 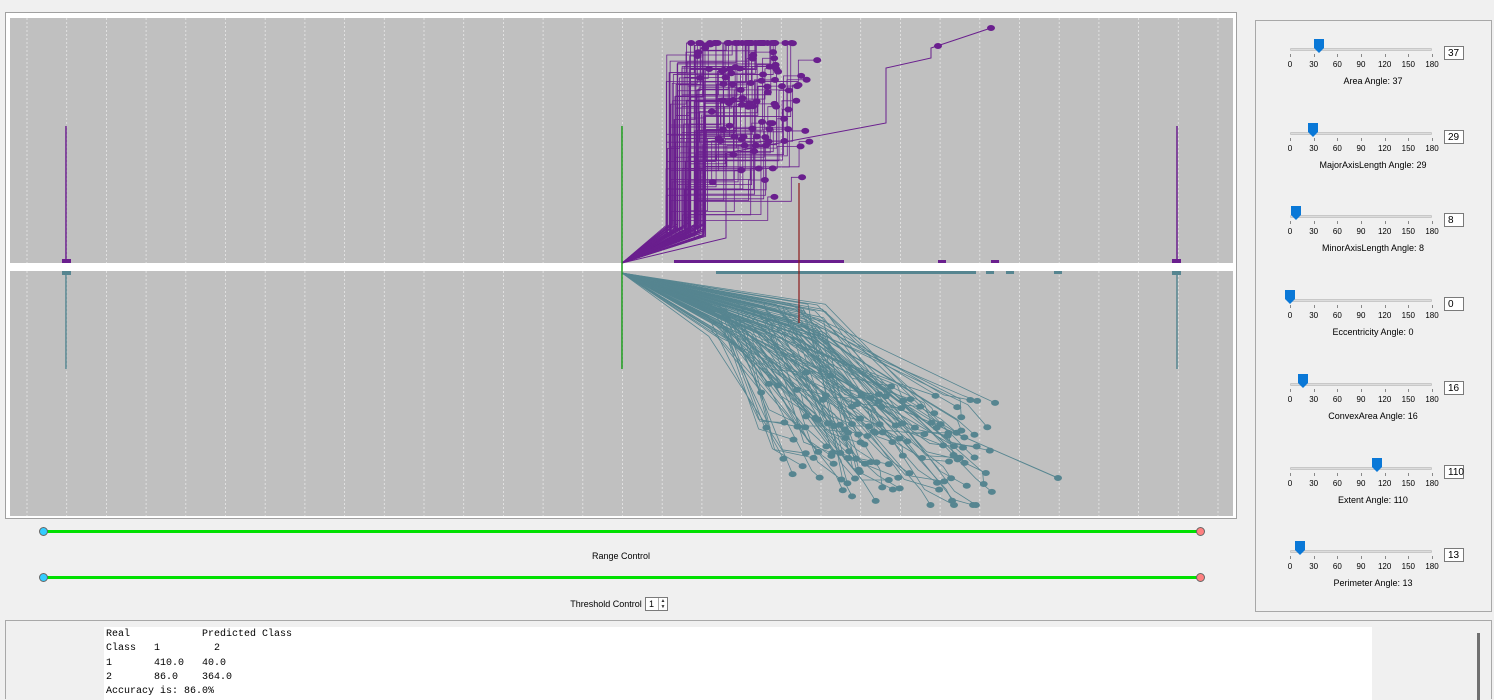 What do you see at coordinates (1454, 471) in the screenshot?
I see `angle-value-field: 110` at bounding box center [1454, 471].